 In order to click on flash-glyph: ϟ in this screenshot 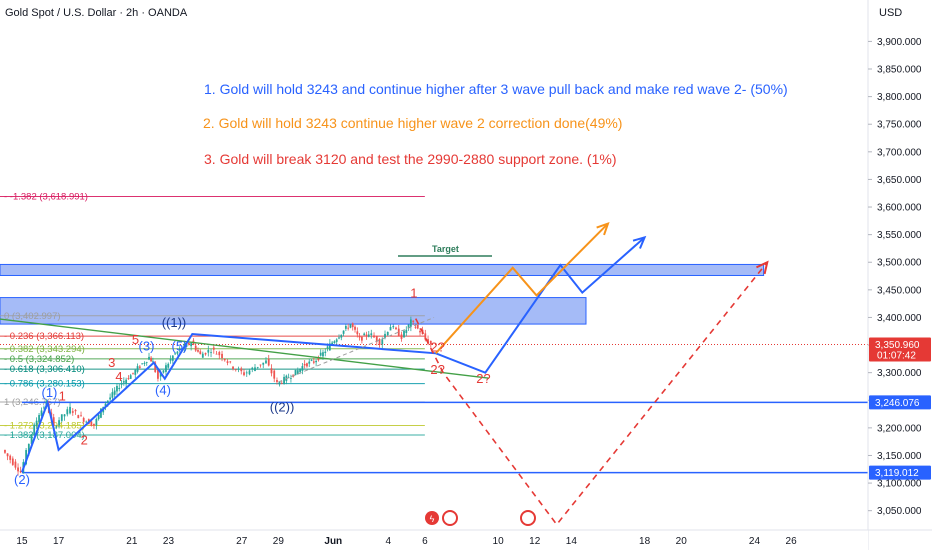, I will do `click(432, 519)`.